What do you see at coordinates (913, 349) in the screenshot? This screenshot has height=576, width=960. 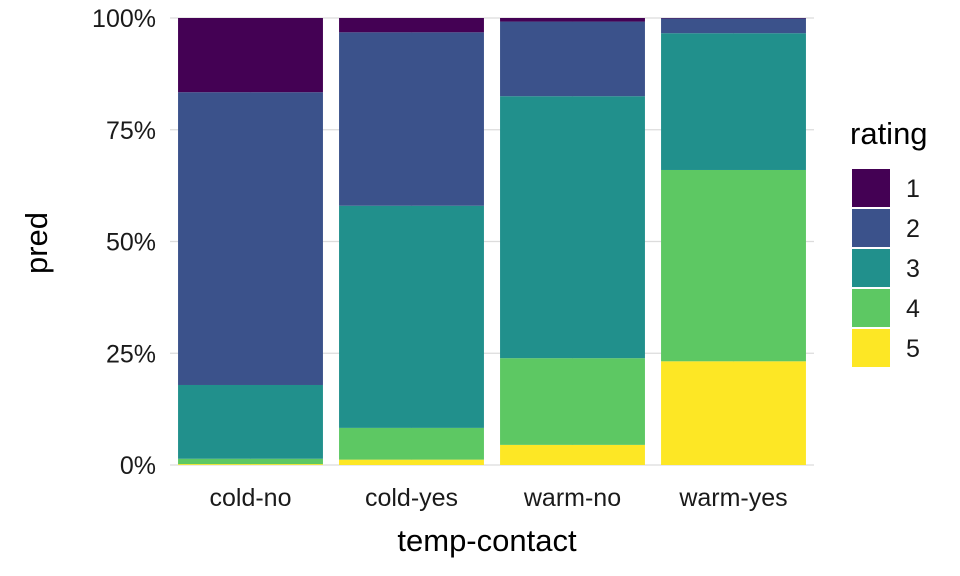 I see `legend-label: 5` at bounding box center [913, 349].